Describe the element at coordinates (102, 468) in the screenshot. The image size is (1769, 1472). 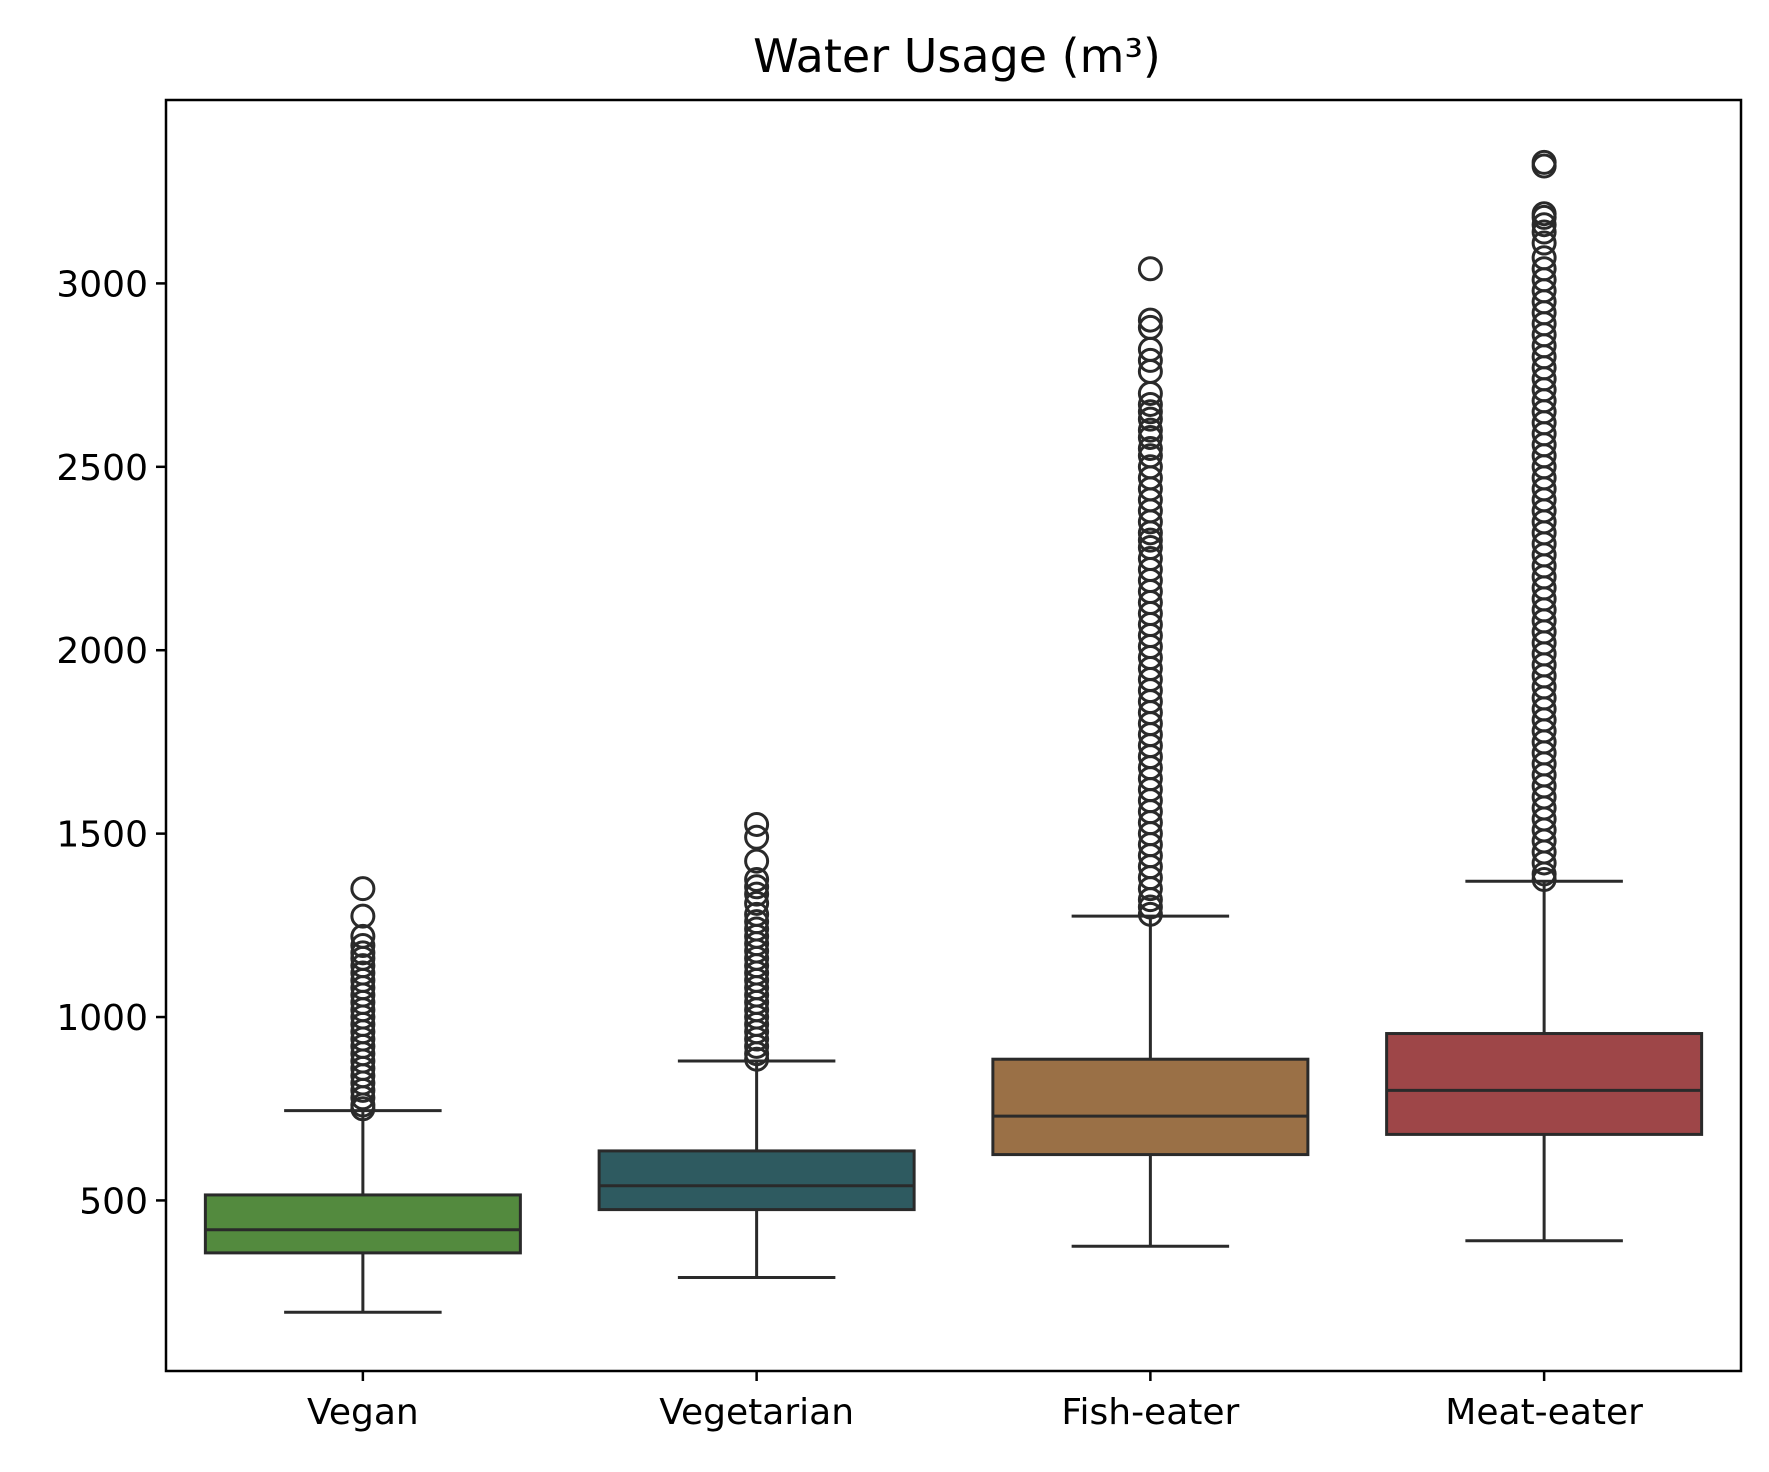
I see `y-tick-label: 2500` at that location.